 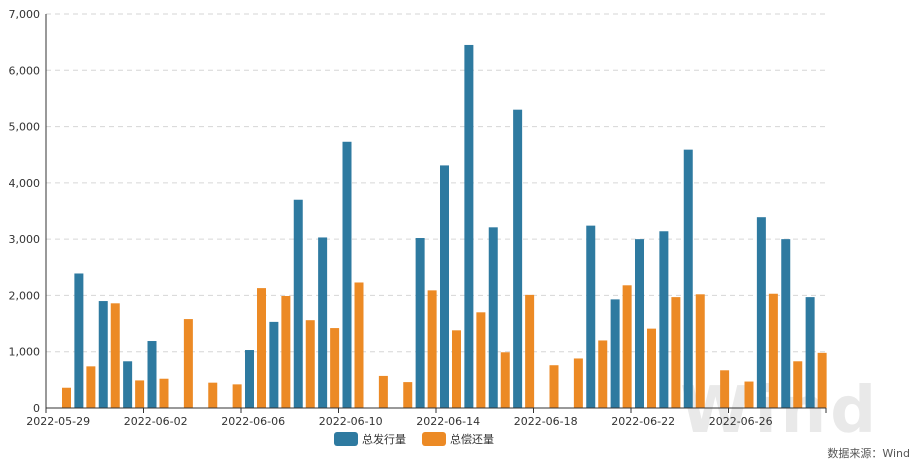 What do you see at coordinates (25, 183) in the screenshot?
I see `y-tick-label: 4,000` at bounding box center [25, 183].